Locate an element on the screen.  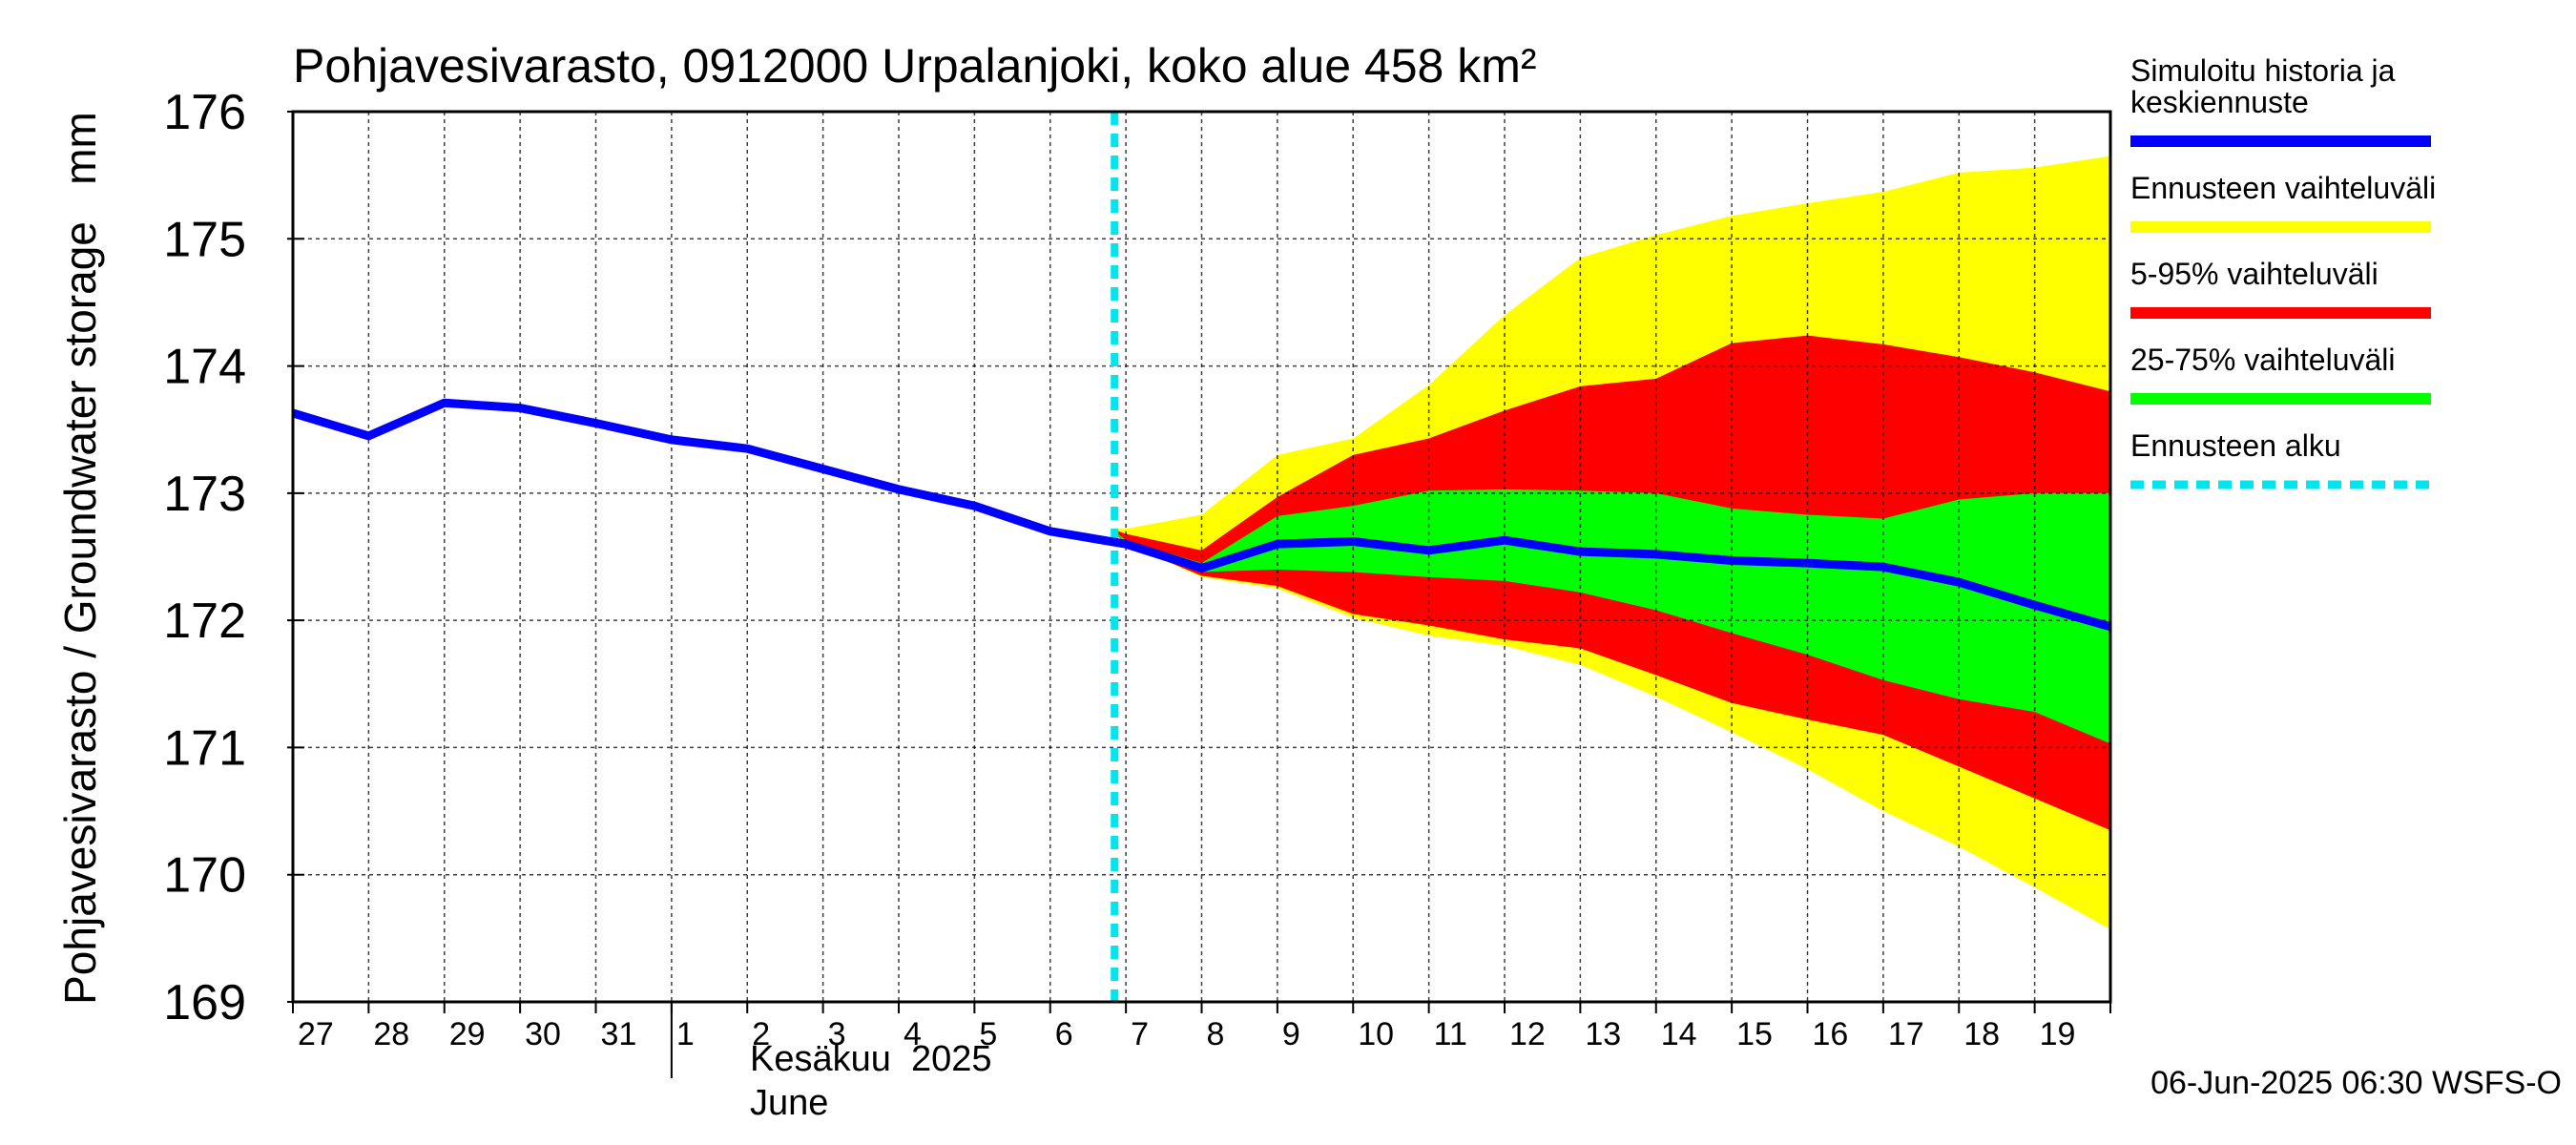
legend-label: Ennusteen alku is located at coordinates (2235, 445).